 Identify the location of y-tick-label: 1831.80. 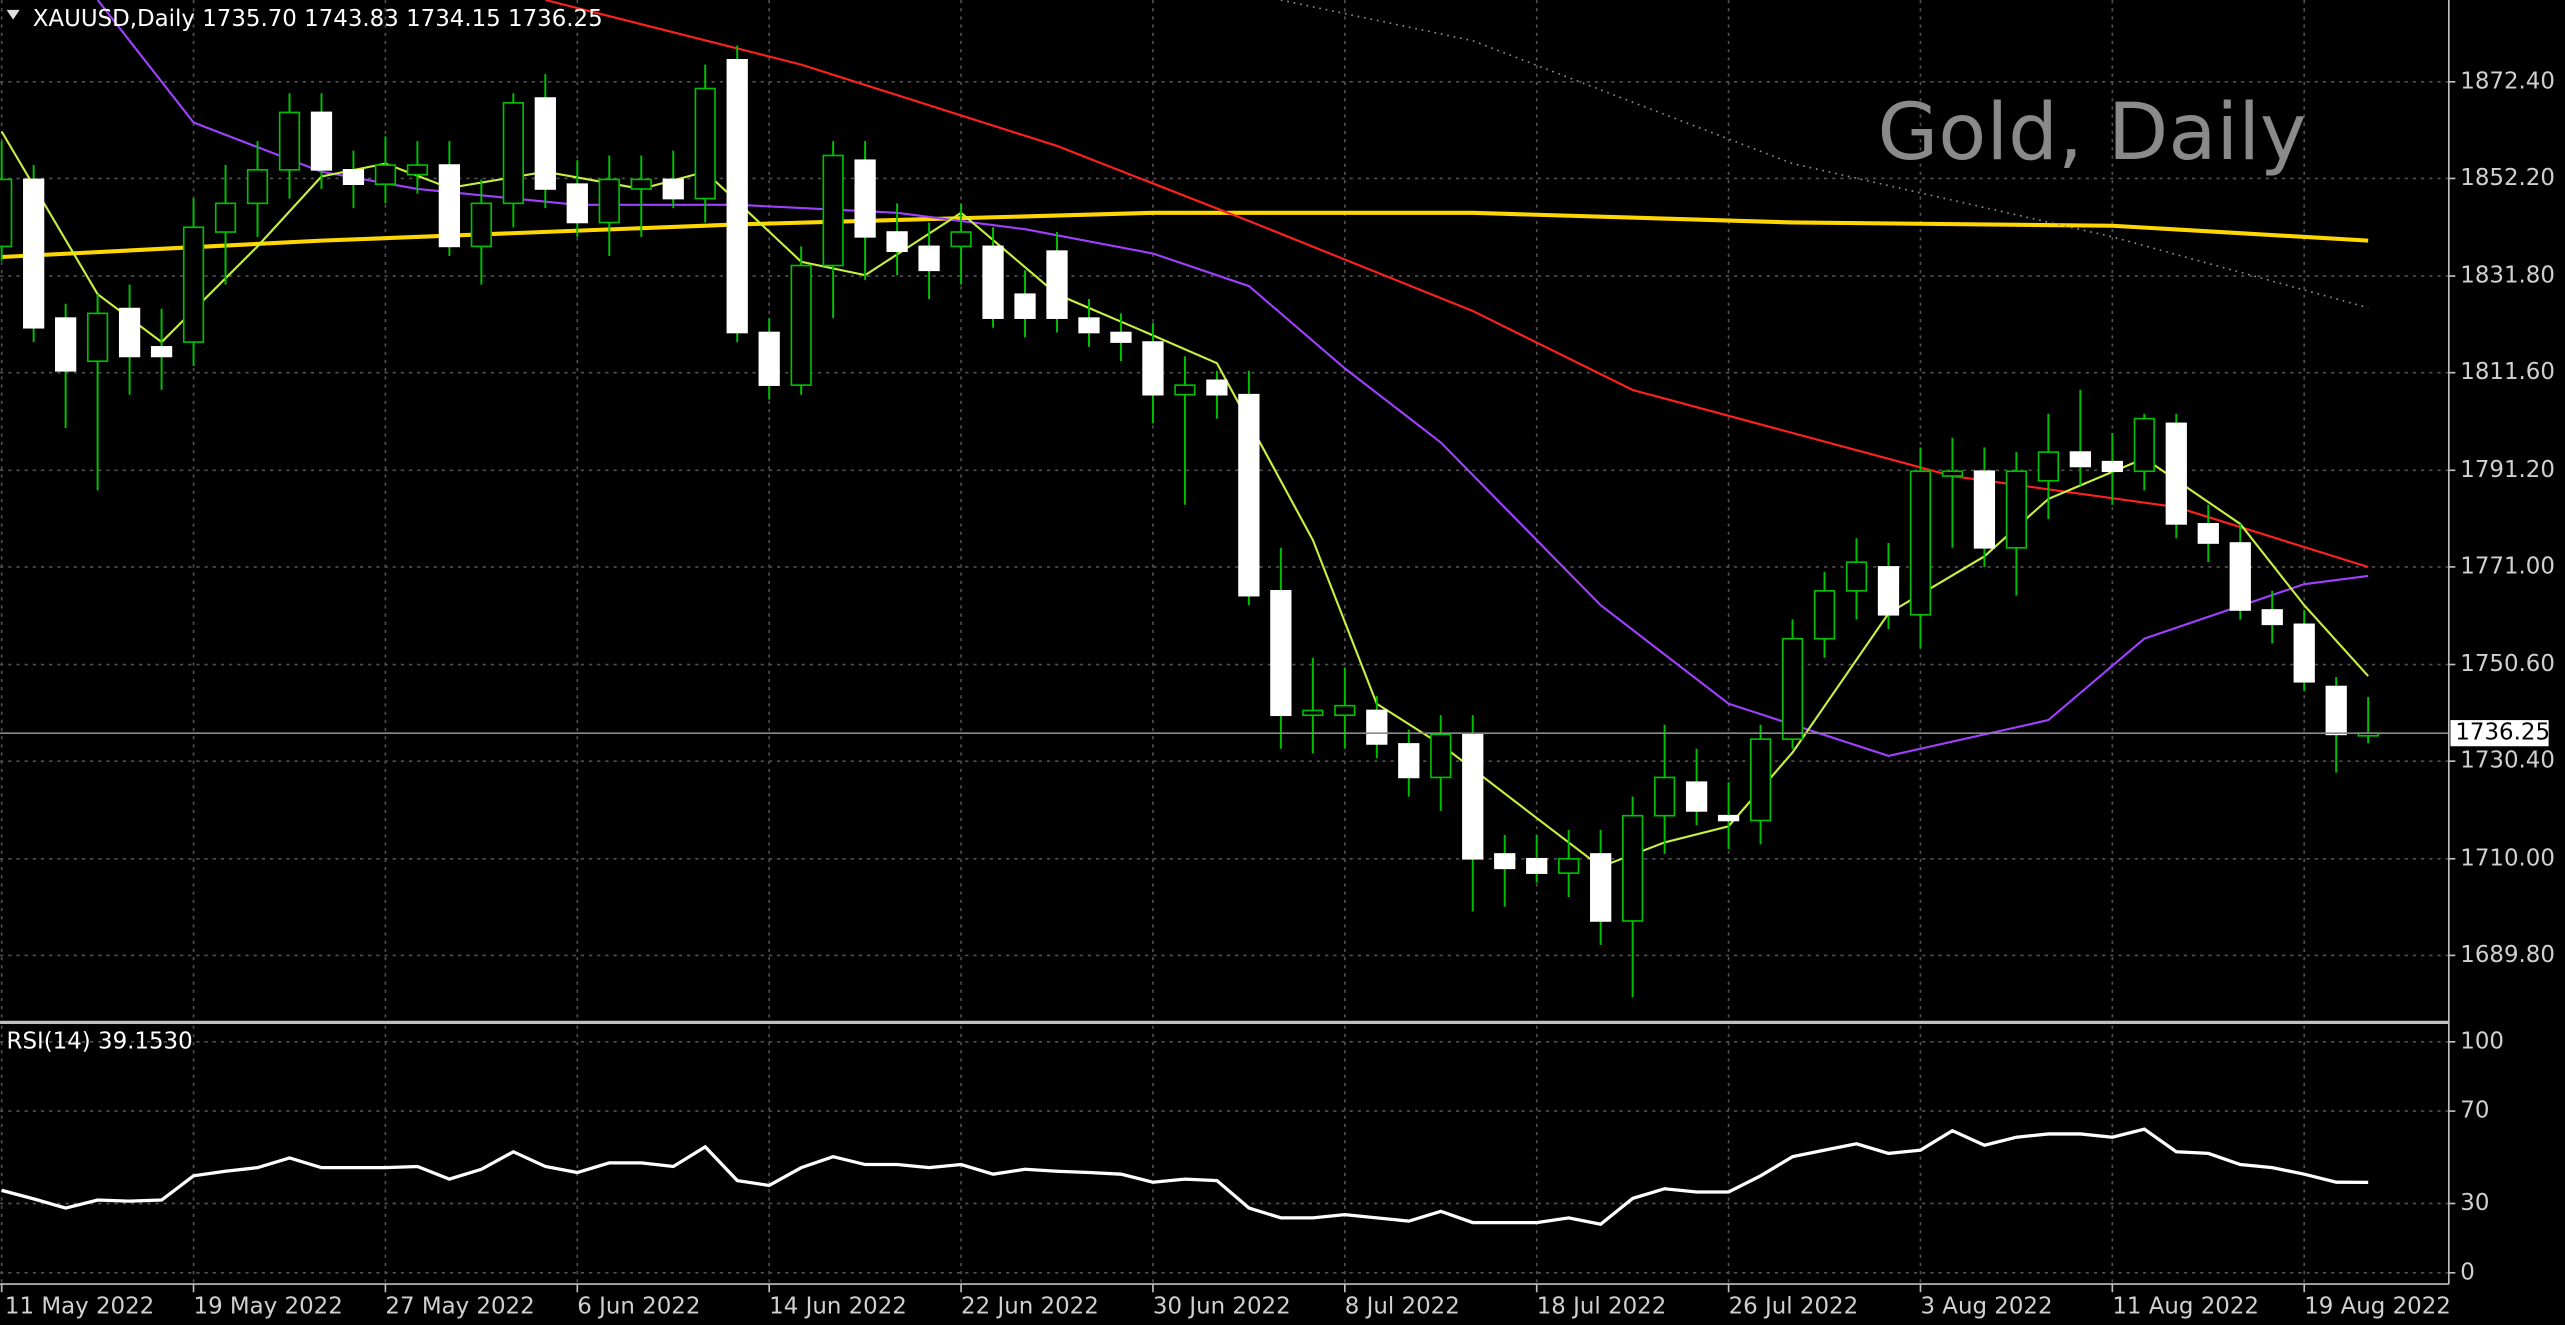
(2507, 276).